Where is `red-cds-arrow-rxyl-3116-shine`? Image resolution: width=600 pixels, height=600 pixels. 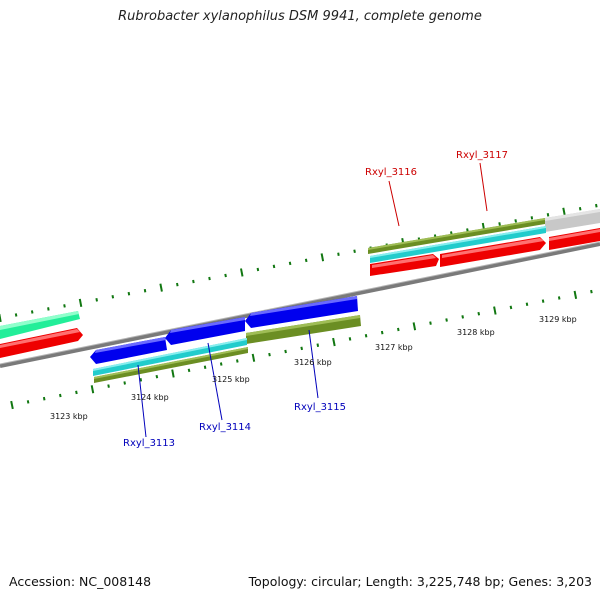
red-cds-arrow-rxyl-3116-shine is located at coordinates (493, 248).